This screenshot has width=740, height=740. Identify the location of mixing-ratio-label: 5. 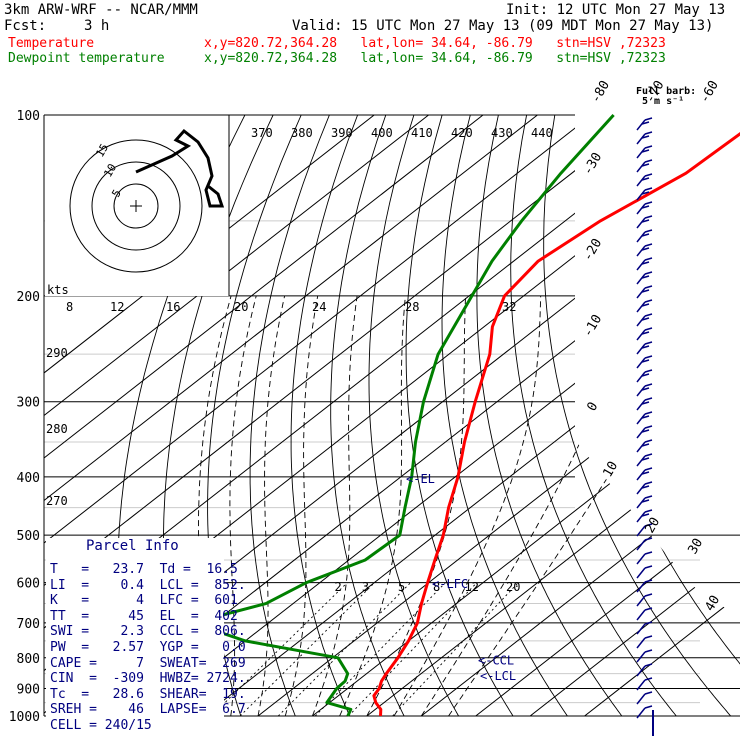
(401, 587).